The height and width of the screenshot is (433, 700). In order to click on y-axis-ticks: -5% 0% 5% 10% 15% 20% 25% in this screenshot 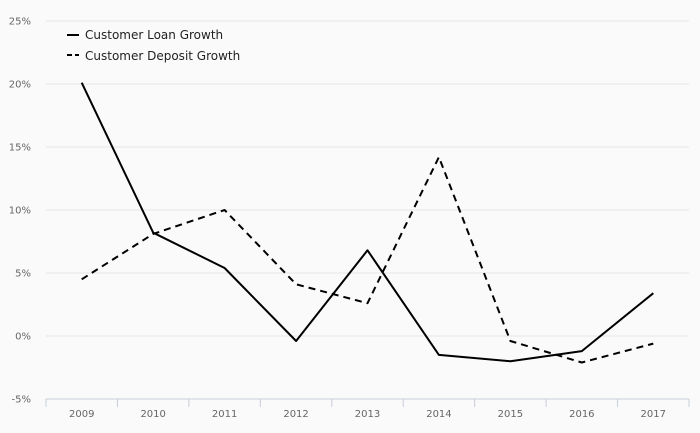, I will do `click(20, 211)`.